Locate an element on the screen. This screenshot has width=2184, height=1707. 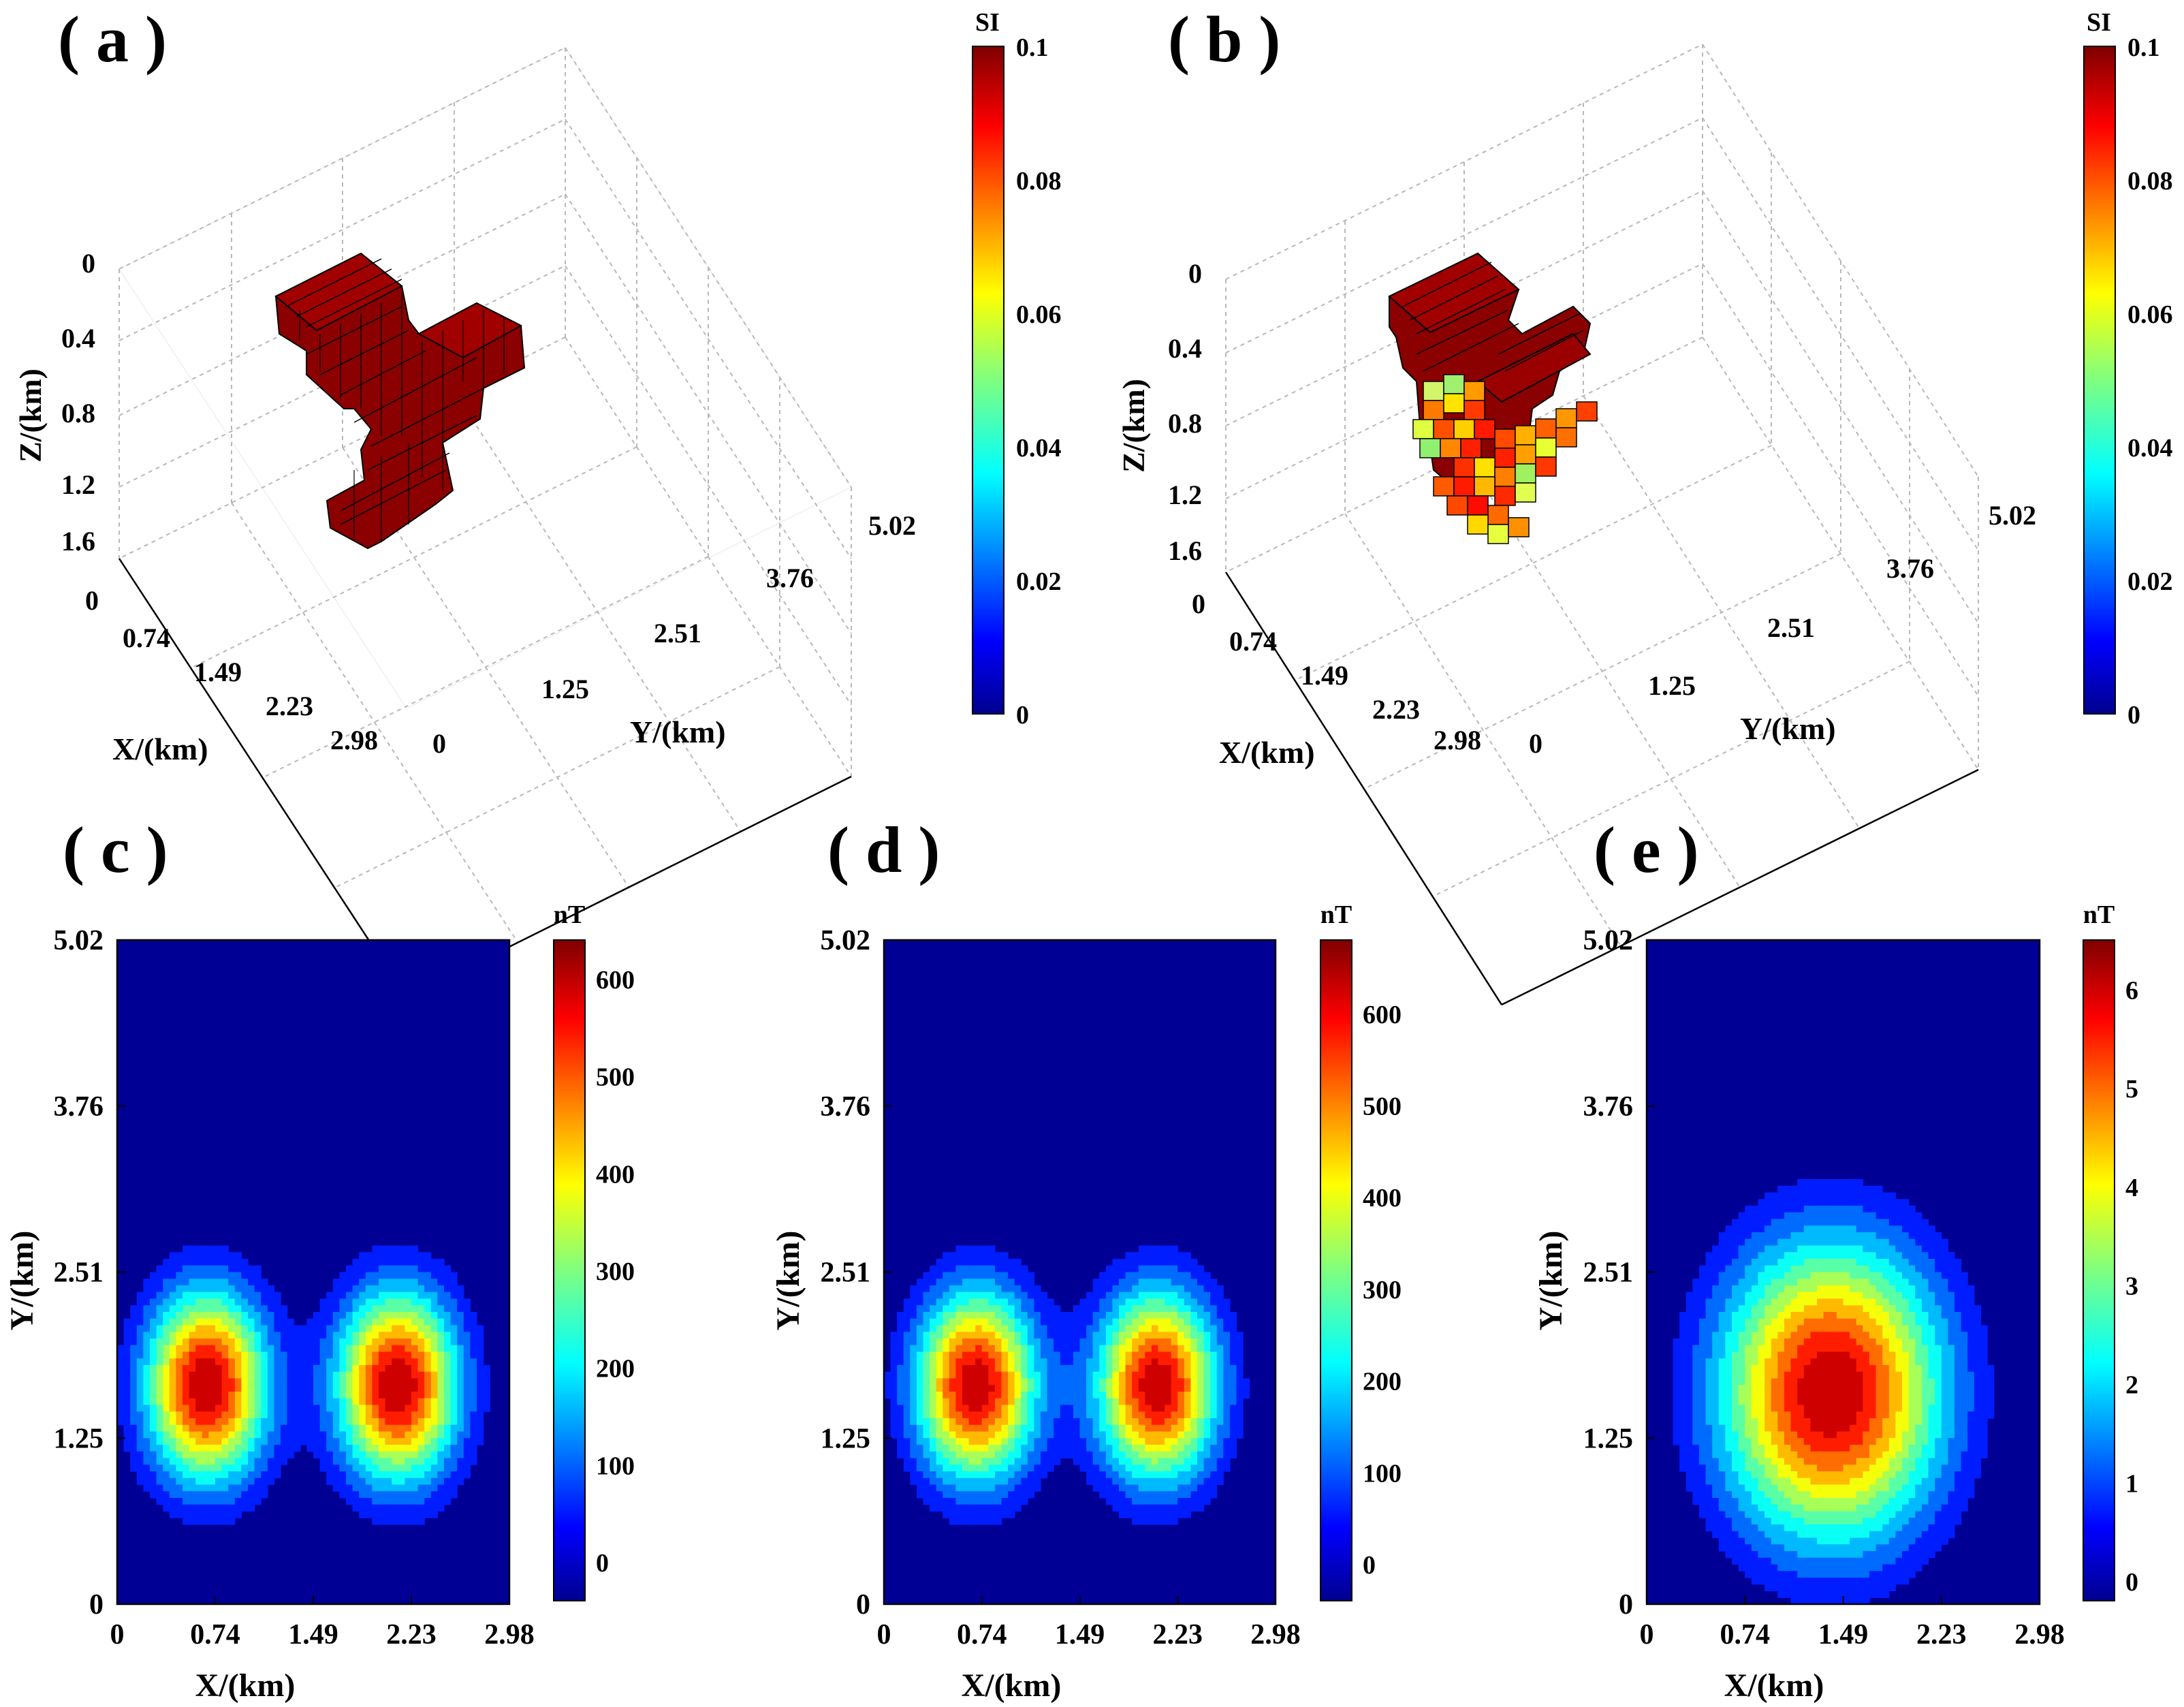
cb-tick-d-5: 500 is located at coordinates (1382, 1107).